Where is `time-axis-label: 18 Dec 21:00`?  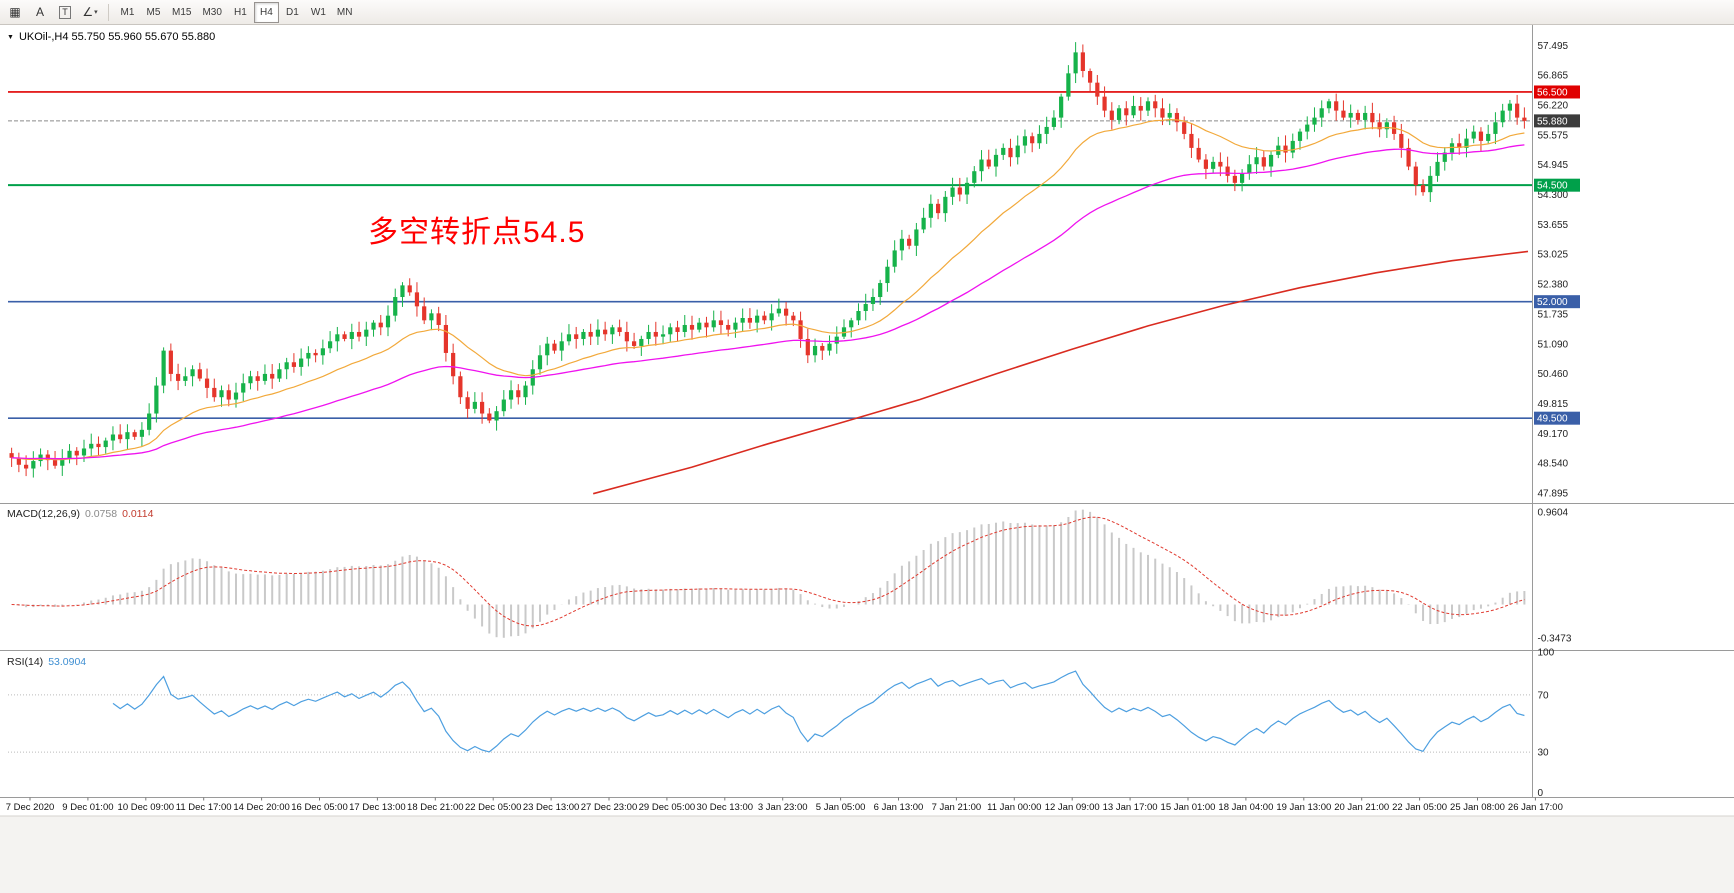 time-axis-label: 18 Dec 21:00 is located at coordinates (435, 807).